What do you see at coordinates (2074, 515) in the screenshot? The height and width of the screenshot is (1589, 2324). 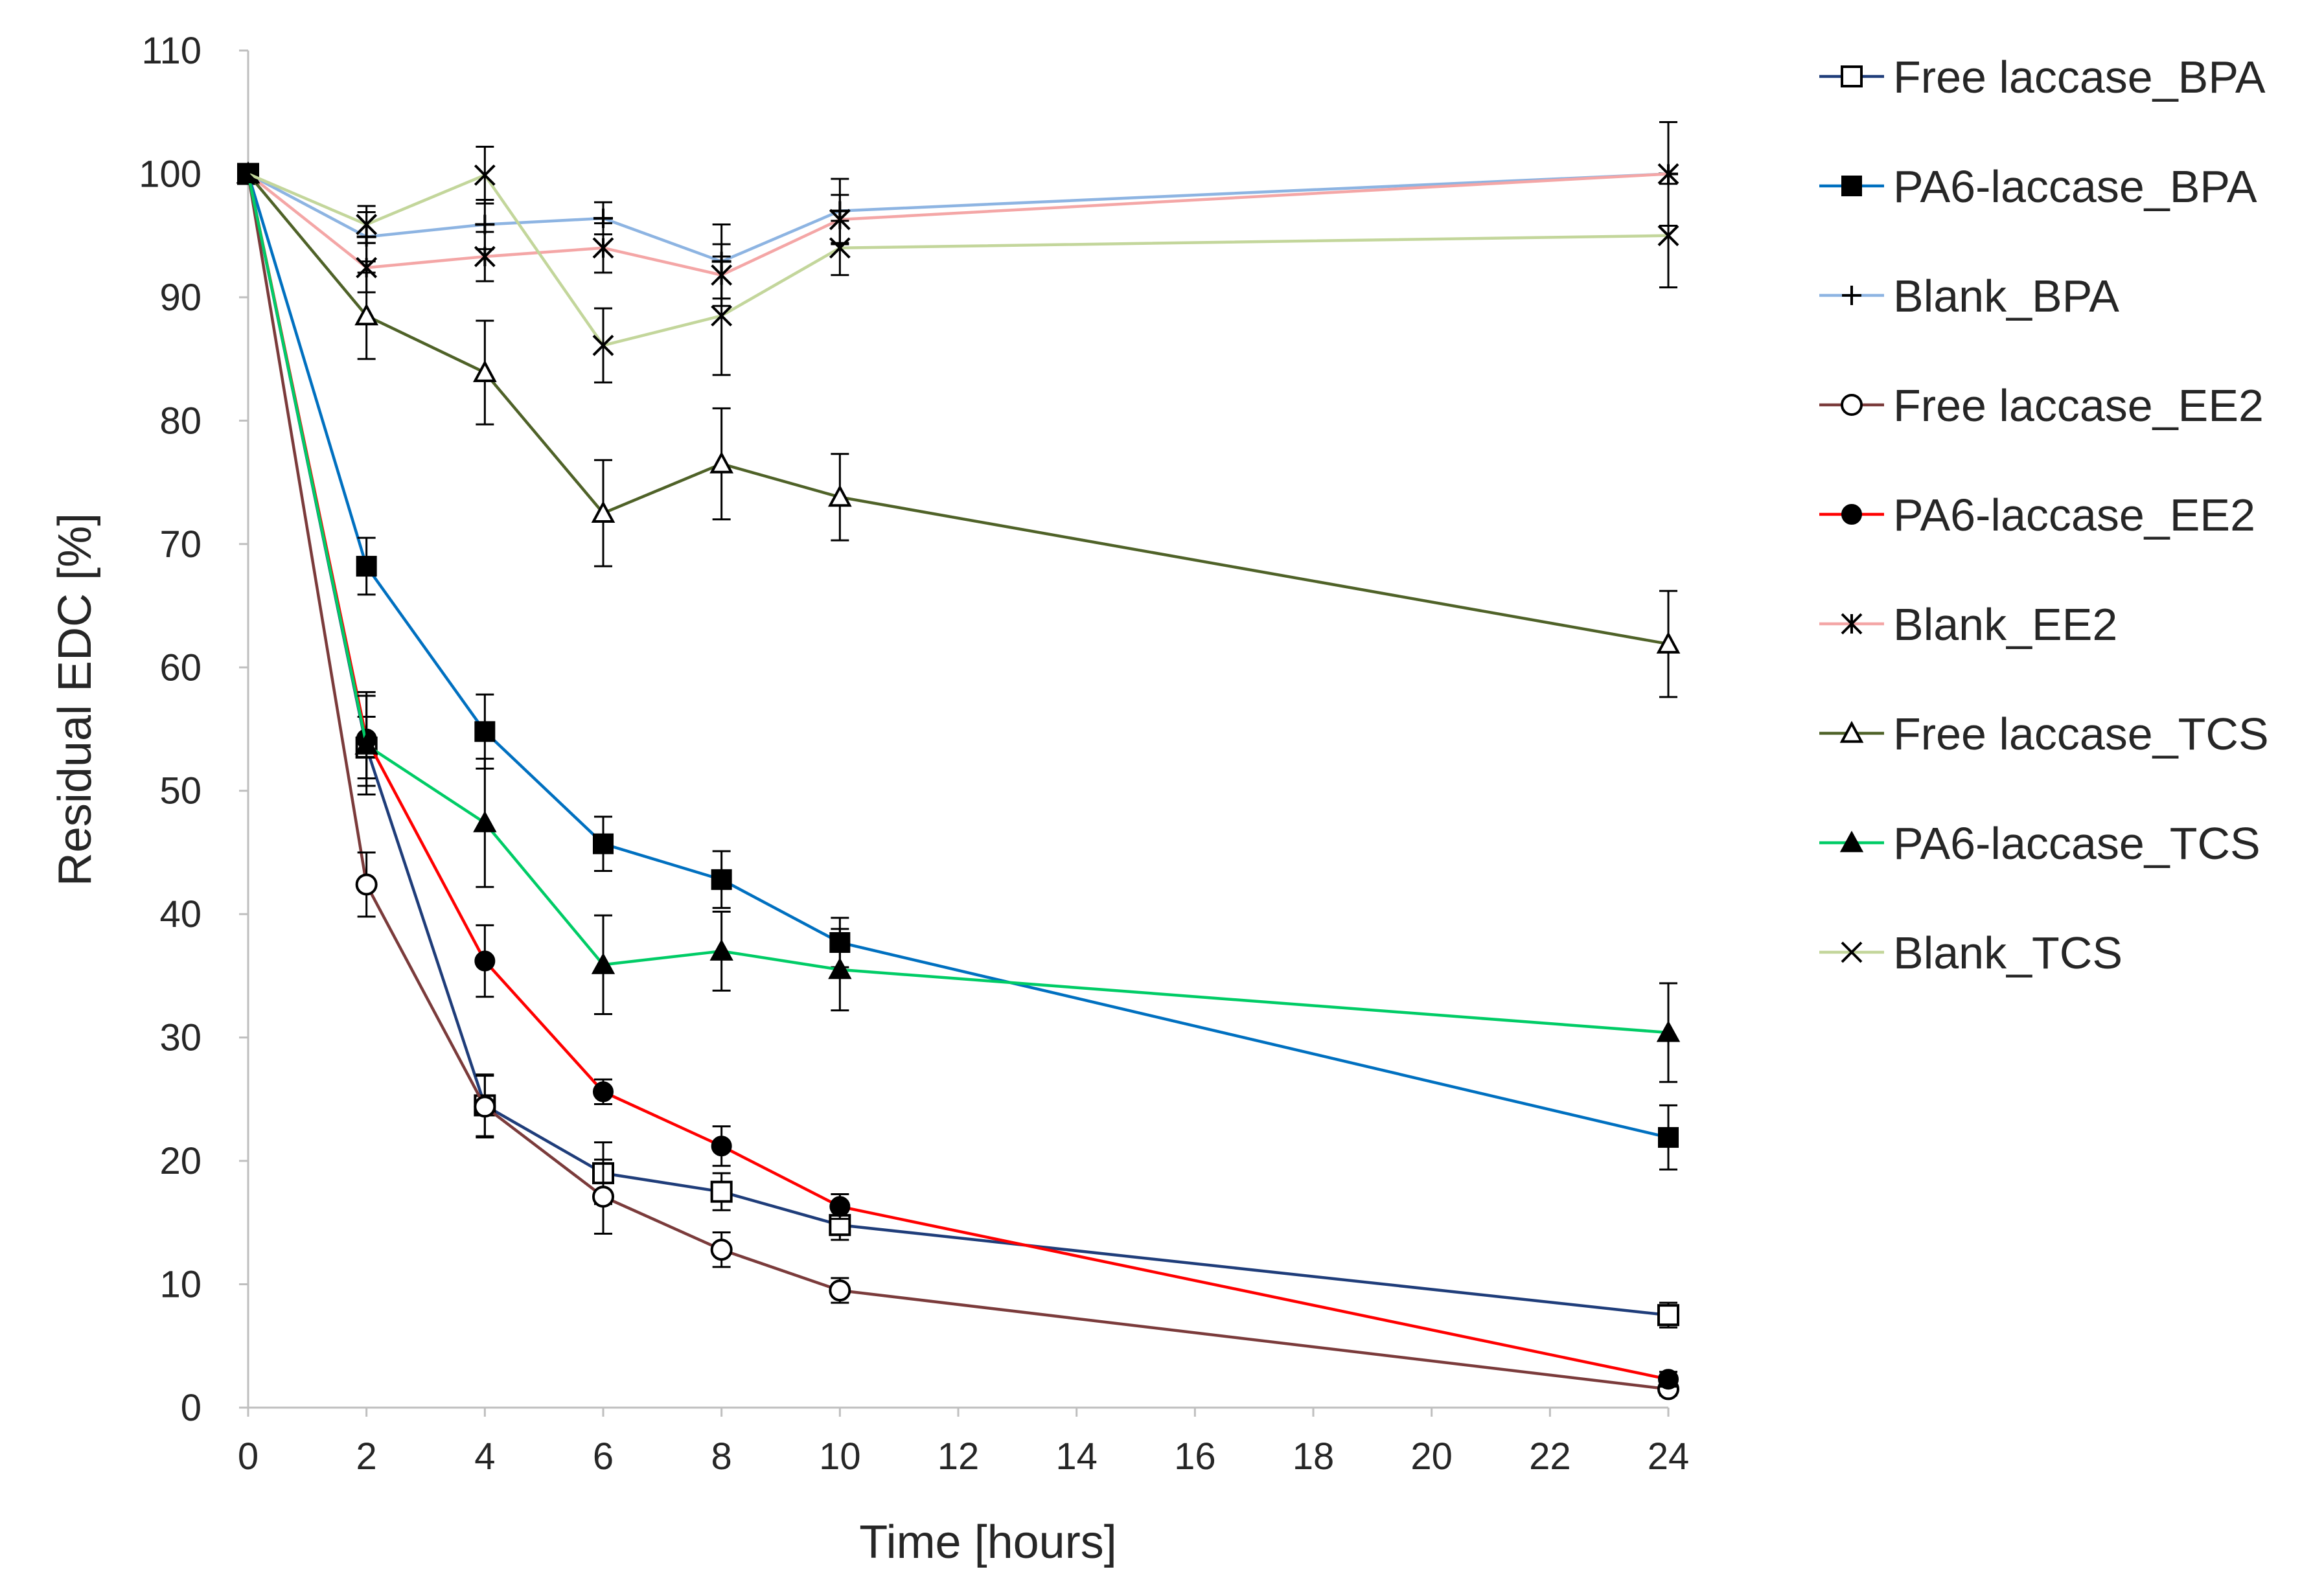 I see `legend-label: PA6-laccase_EE2` at bounding box center [2074, 515].